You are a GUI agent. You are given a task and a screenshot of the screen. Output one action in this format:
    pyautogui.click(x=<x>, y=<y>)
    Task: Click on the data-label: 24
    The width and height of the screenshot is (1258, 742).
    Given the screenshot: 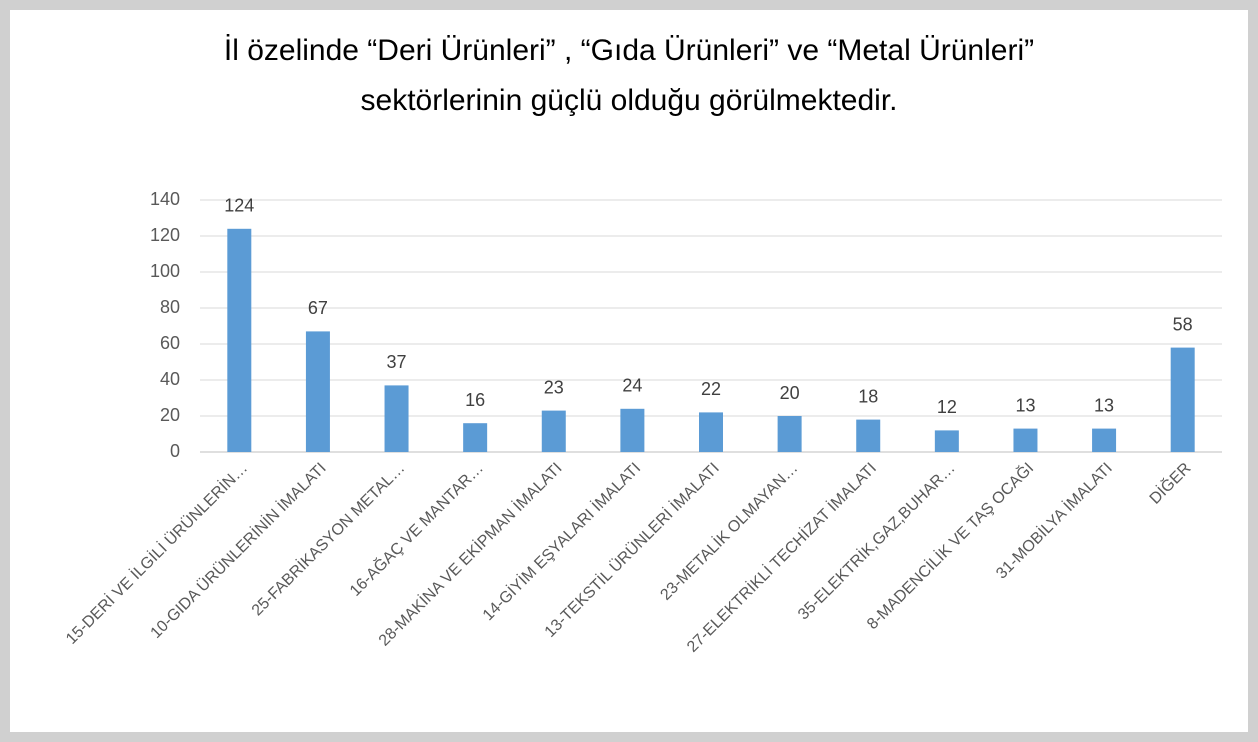 What is the action you would take?
    pyautogui.click(x=632, y=386)
    